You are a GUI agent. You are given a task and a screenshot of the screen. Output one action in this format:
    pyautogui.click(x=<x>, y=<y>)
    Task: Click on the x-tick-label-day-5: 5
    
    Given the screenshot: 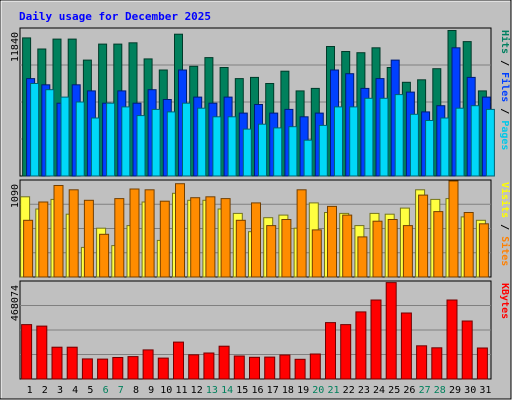 What is the action you would take?
    pyautogui.click(x=90, y=390)
    